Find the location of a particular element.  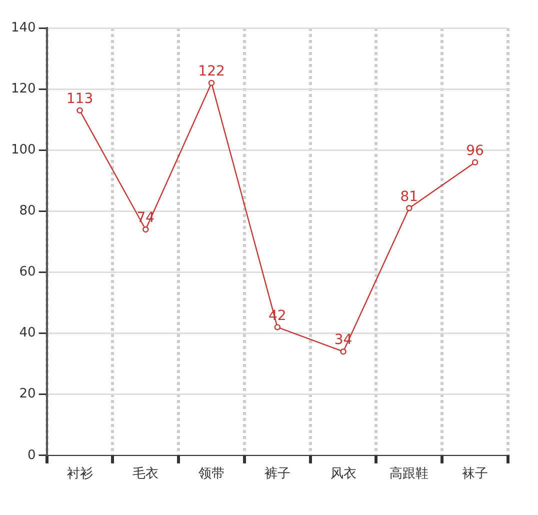

y-tick-label: 40 is located at coordinates (27, 333).